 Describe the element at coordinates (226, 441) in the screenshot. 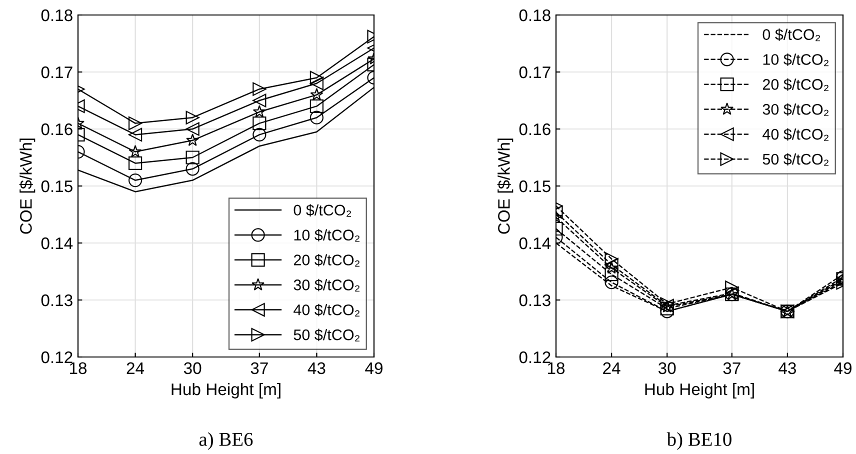

I see `text: a) BE6` at that location.